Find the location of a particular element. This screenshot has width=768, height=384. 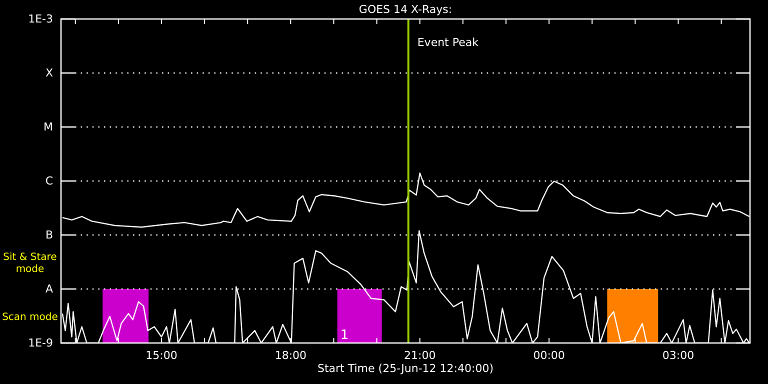

x-tick-label: 00:00 is located at coordinates (549, 355).